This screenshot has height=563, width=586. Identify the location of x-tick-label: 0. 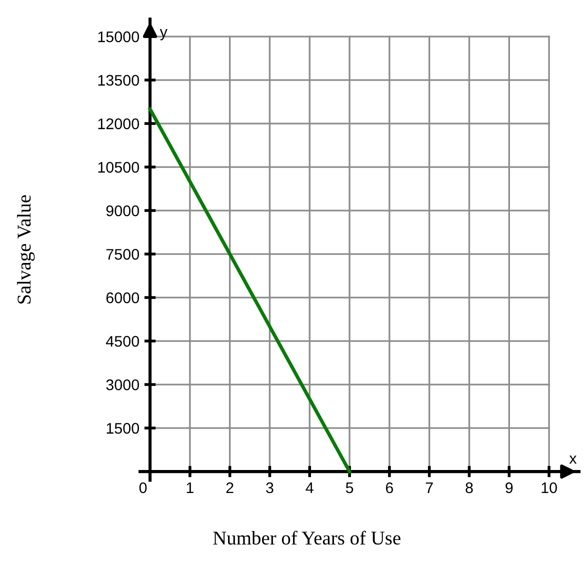
(143, 488).